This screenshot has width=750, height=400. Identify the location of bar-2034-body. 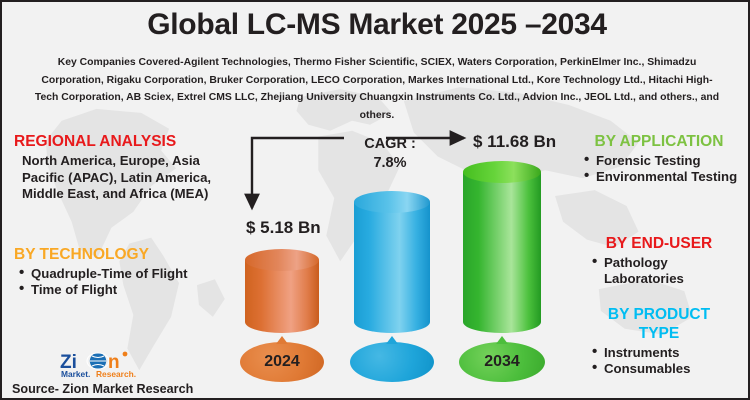
(502, 252).